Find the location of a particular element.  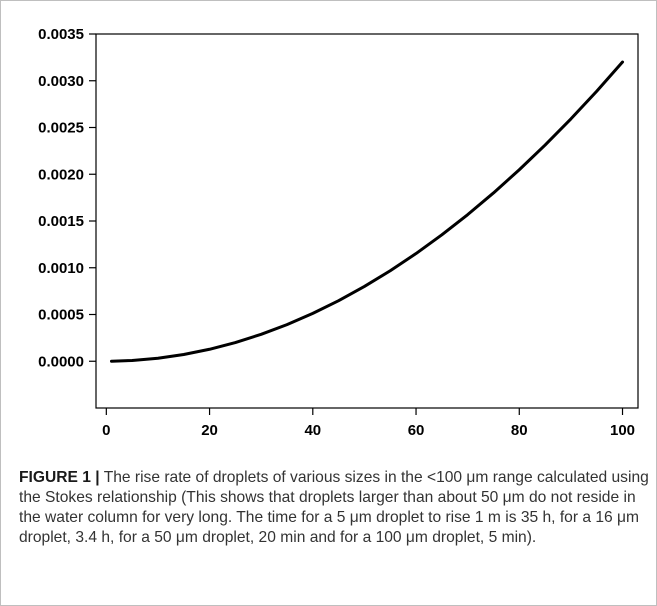

y-tick-label: 0.0020 is located at coordinates (61, 174).